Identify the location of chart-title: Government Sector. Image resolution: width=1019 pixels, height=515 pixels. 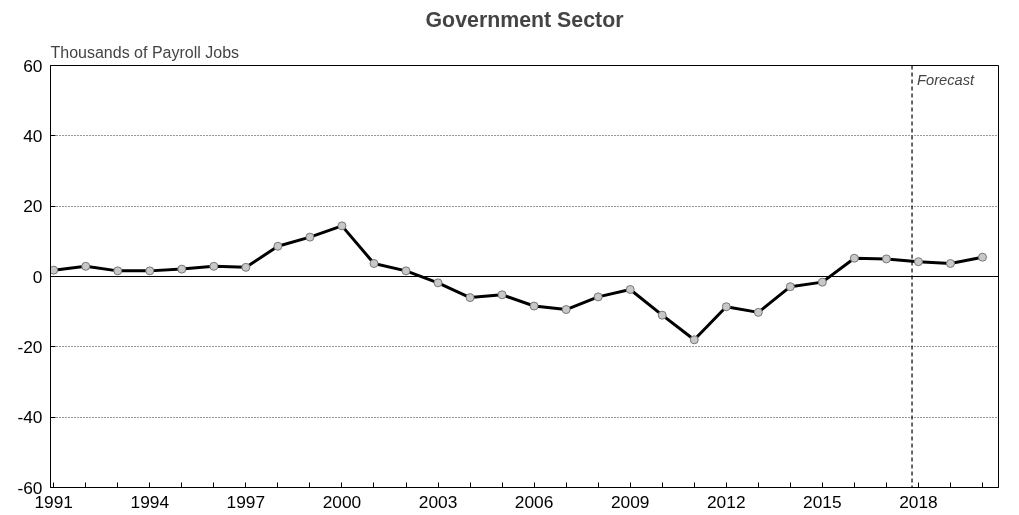
(524, 19).